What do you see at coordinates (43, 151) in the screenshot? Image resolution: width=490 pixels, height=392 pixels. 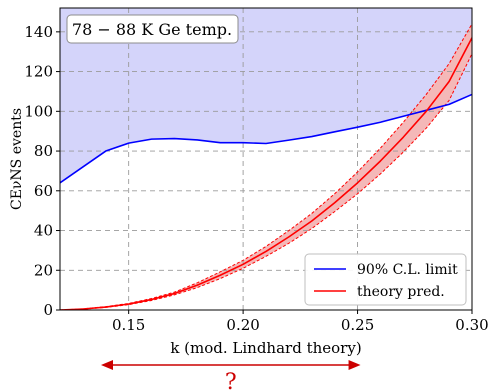 I see `y-tick-label: 80` at bounding box center [43, 151].